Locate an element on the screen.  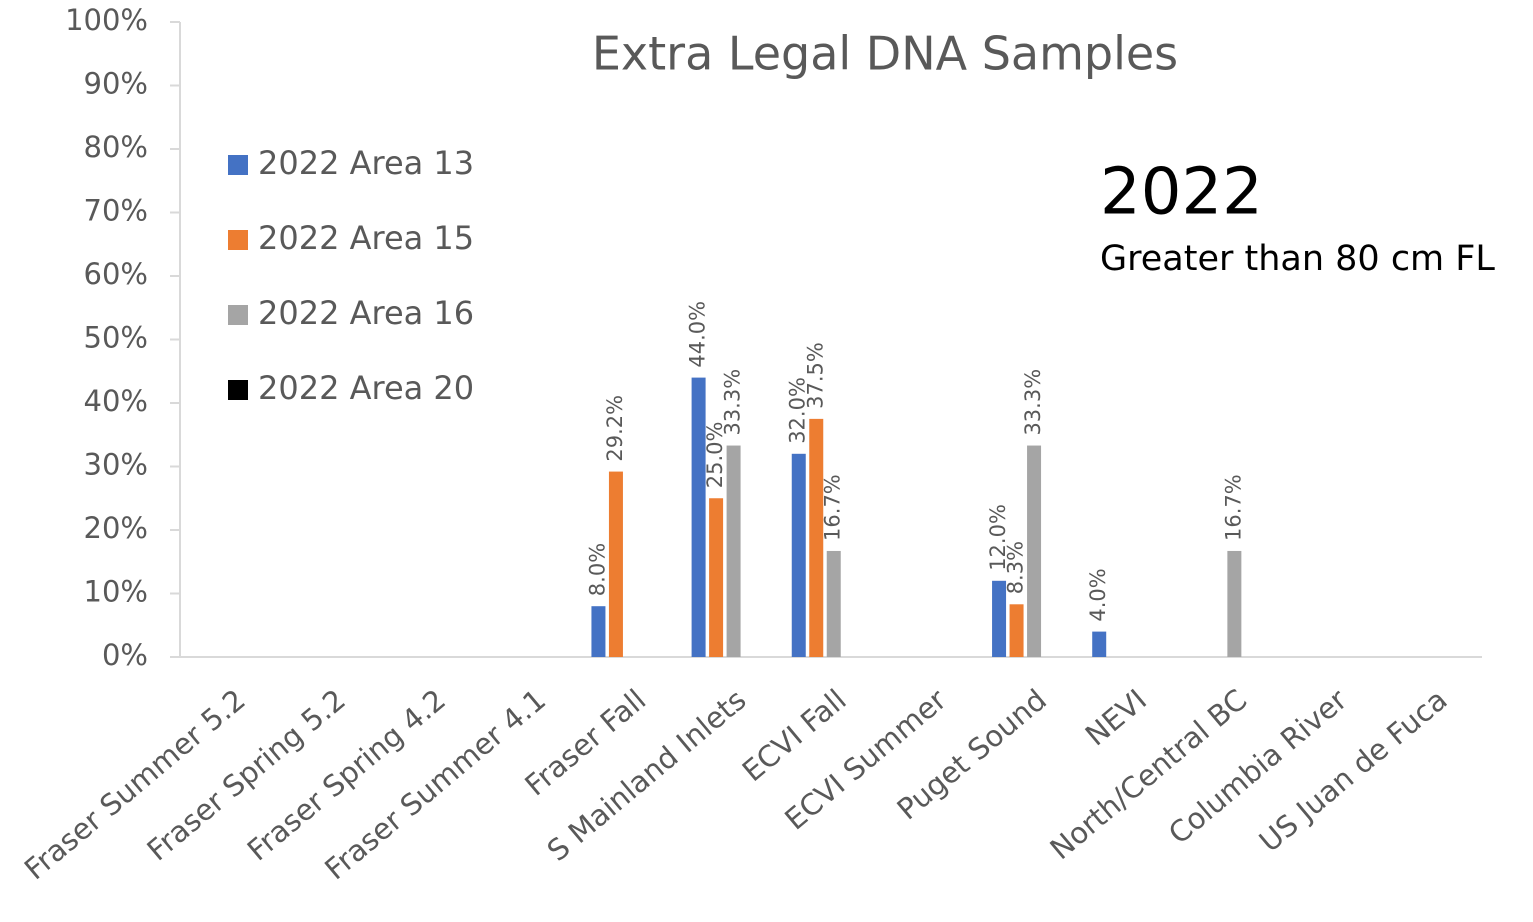
annotation: Greater than 80 cm FL is located at coordinates (1297, 259).